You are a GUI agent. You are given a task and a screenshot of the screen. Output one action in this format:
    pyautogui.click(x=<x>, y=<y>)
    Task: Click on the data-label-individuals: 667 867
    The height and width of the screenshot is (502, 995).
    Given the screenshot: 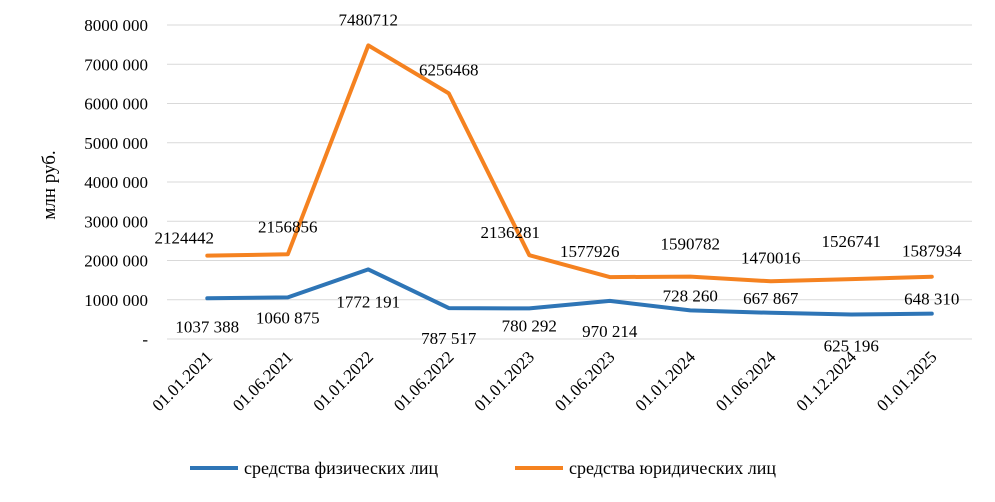 What is the action you would take?
    pyautogui.click(x=771, y=298)
    